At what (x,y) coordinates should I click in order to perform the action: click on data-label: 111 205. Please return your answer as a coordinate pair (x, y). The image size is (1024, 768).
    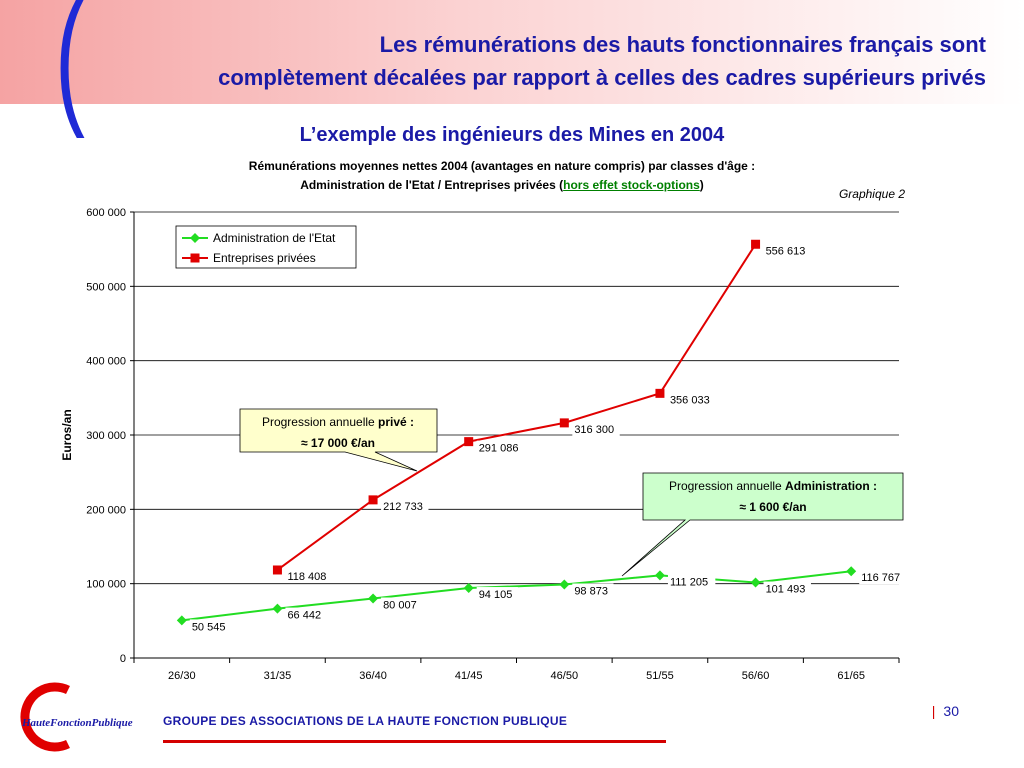
    Looking at the image, I should click on (689, 582).